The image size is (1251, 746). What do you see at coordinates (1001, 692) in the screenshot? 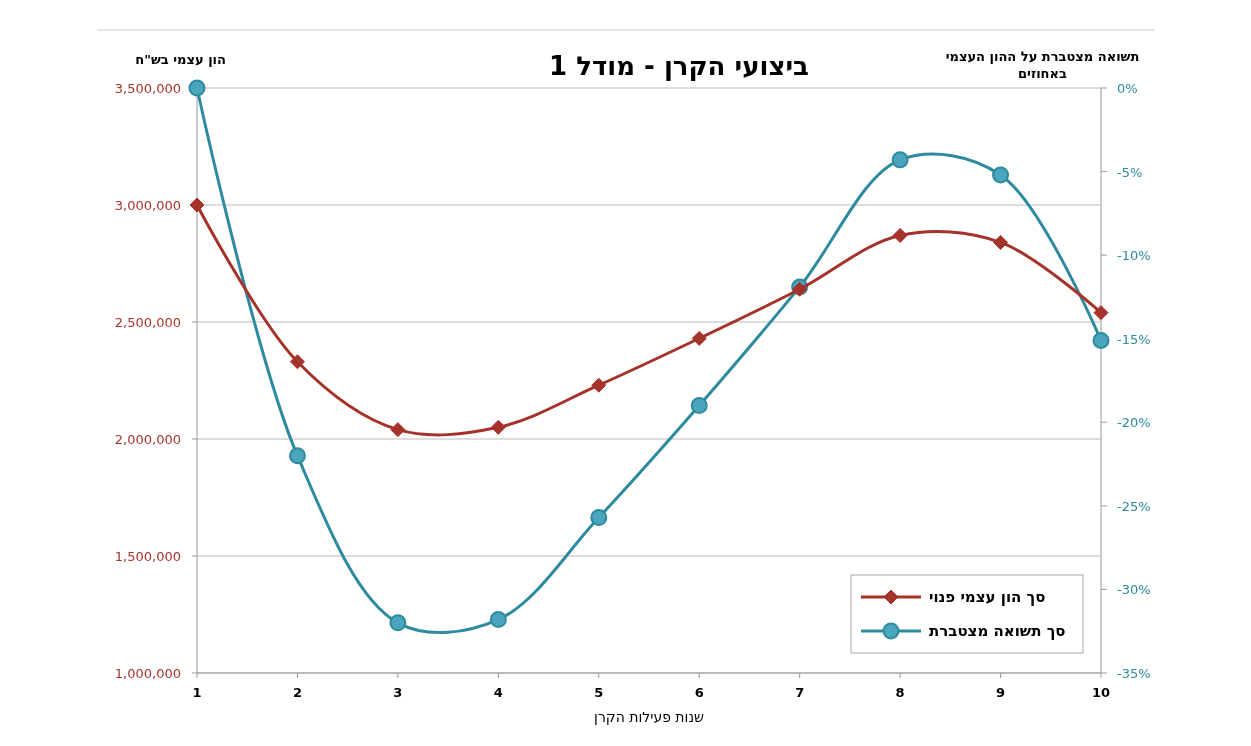
I see `x-tick-label: 9` at bounding box center [1001, 692].